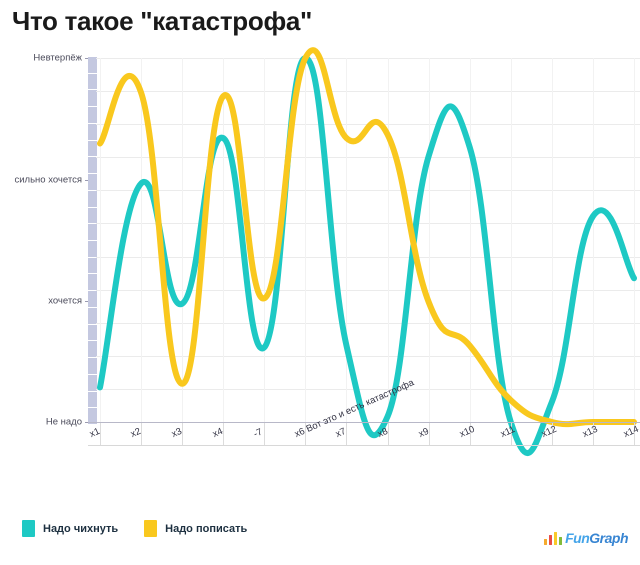  I want to click on legend-label: Надо чихнуть, so click(81, 528).